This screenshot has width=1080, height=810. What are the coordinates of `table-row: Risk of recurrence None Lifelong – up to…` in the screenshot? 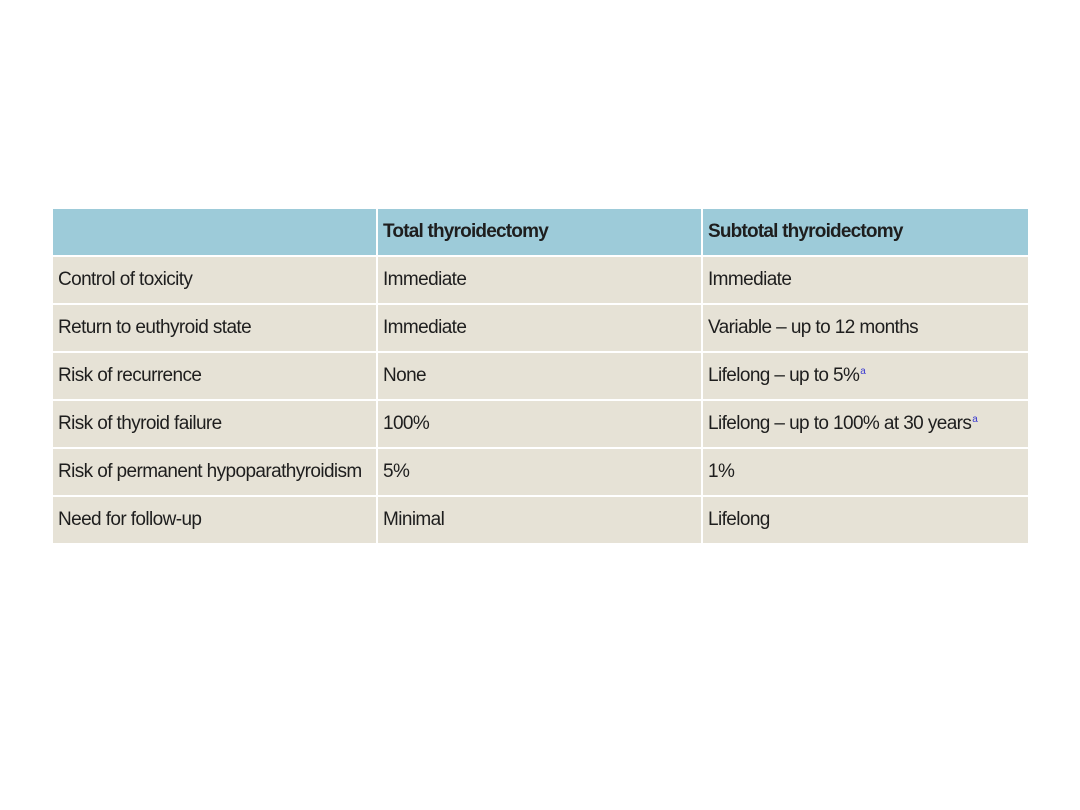 It's located at (540, 376).